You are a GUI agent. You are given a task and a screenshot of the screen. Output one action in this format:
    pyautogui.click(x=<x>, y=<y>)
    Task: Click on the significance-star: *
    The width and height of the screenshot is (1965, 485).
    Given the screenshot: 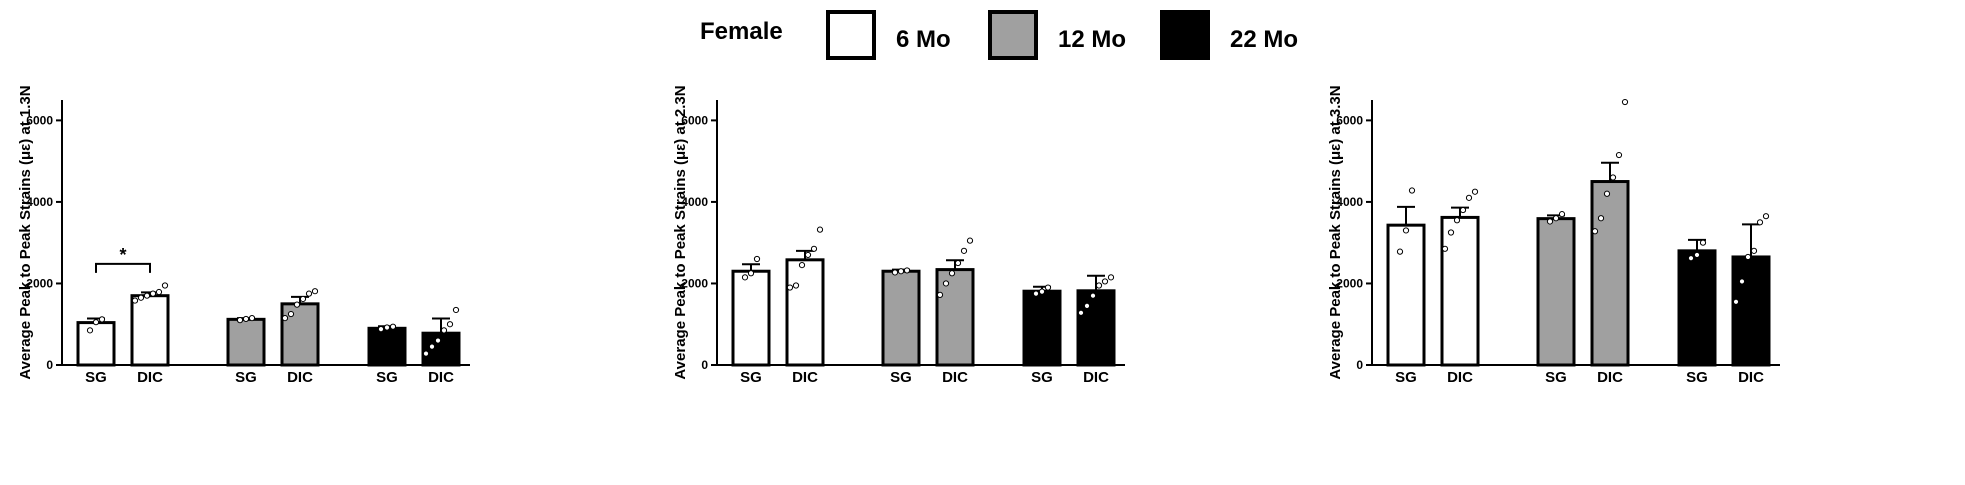 What is the action you would take?
    pyautogui.click(x=122, y=255)
    